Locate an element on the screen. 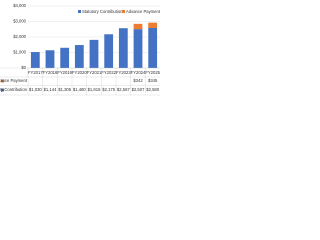 The width and height of the screenshot is (320, 240). y-tick-label: $0 is located at coordinates (23, 67).